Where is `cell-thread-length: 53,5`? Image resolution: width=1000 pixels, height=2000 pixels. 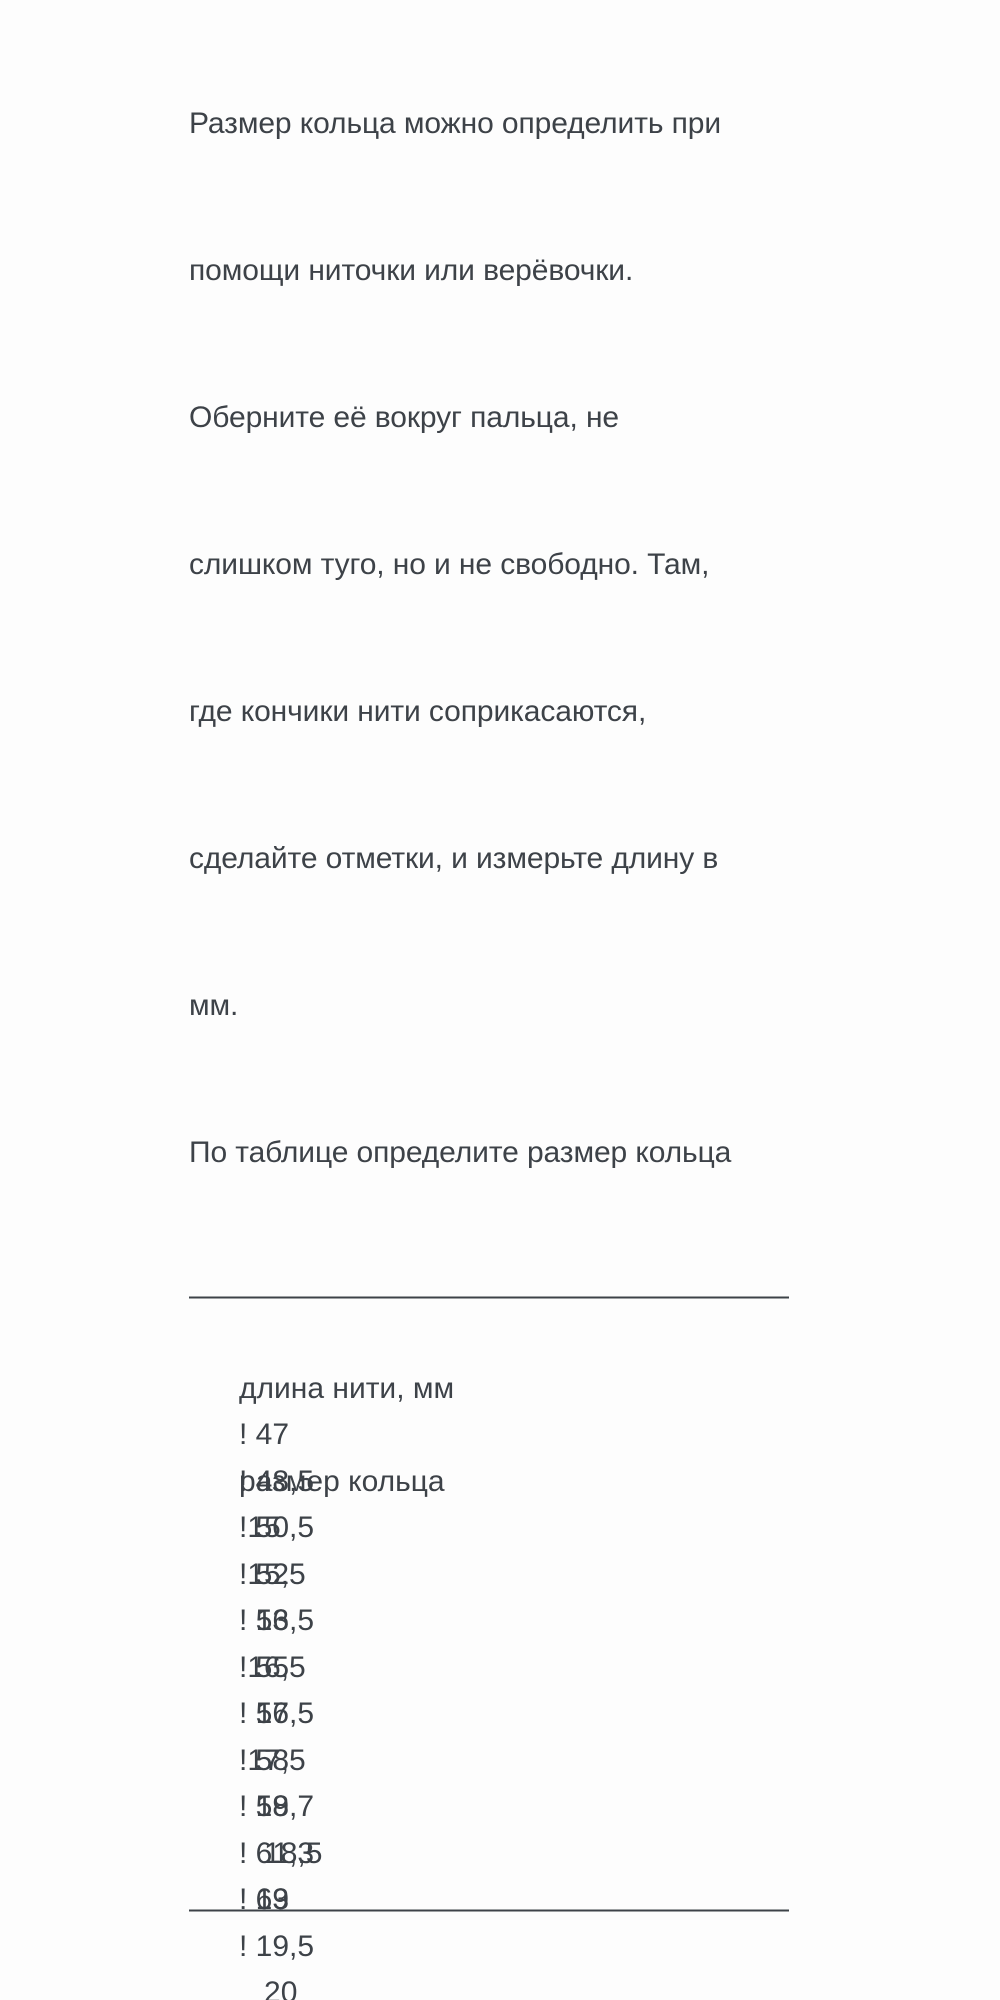
cell-thread-length: 53,5 is located at coordinates (277, 1620).